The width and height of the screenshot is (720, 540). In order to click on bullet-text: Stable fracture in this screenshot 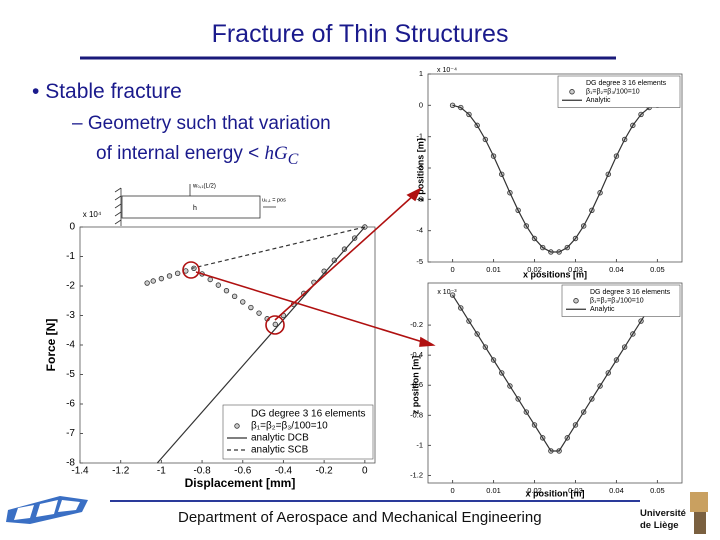, I will do `click(113, 91)`.